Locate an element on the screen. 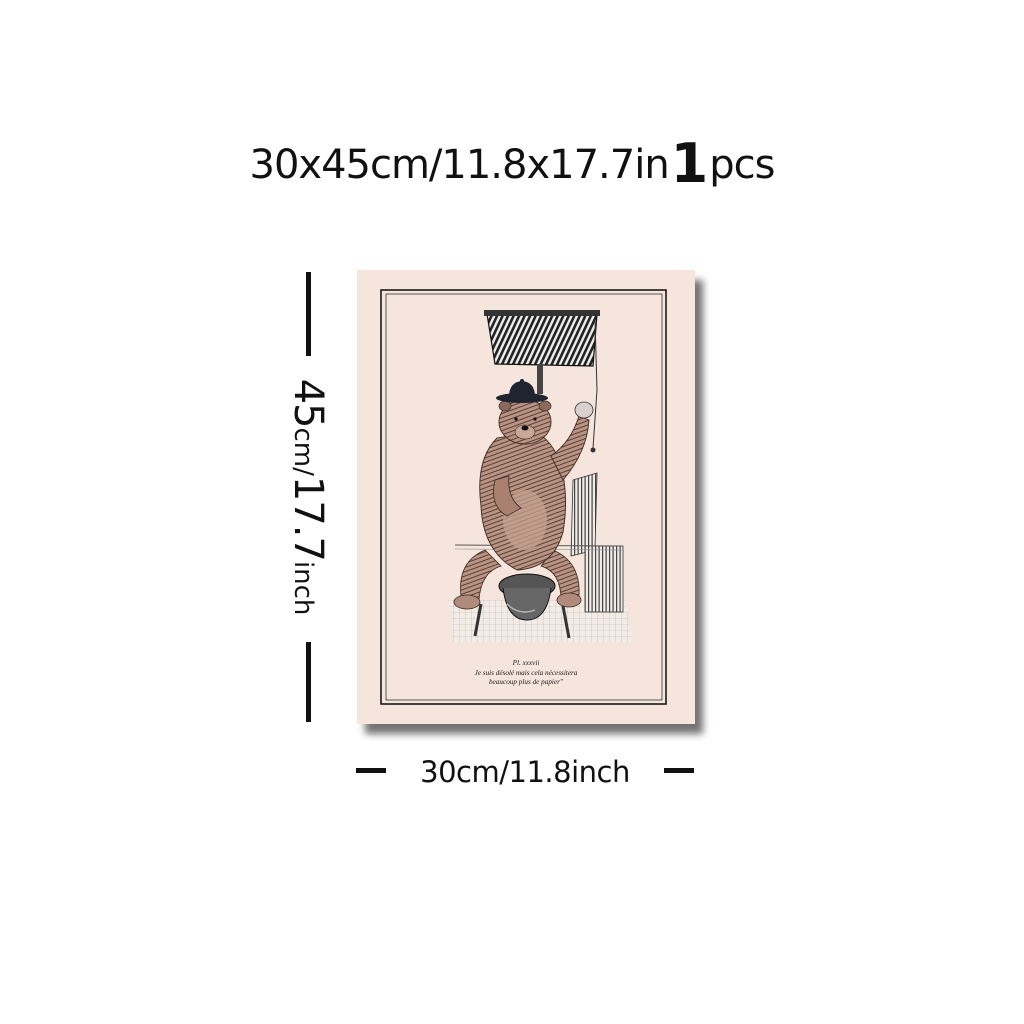 Image resolution: width=1024 pixels, height=1024 pixels. height-dimension-line-bottom is located at coordinates (308, 682).